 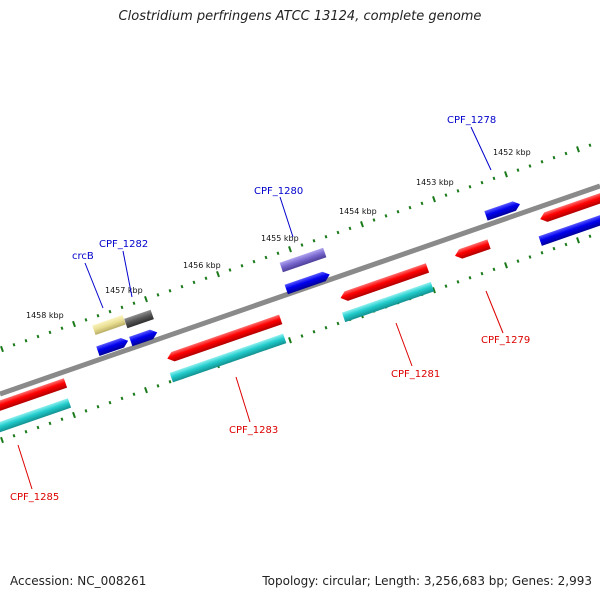 I want to click on gene-feature-offscreen-blue, so click(x=569, y=228).